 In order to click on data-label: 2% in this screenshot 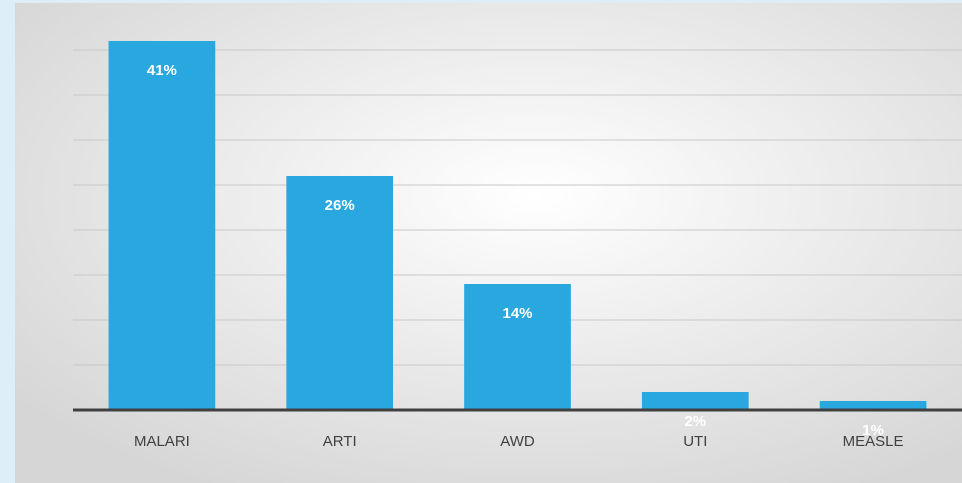, I will do `click(695, 421)`.